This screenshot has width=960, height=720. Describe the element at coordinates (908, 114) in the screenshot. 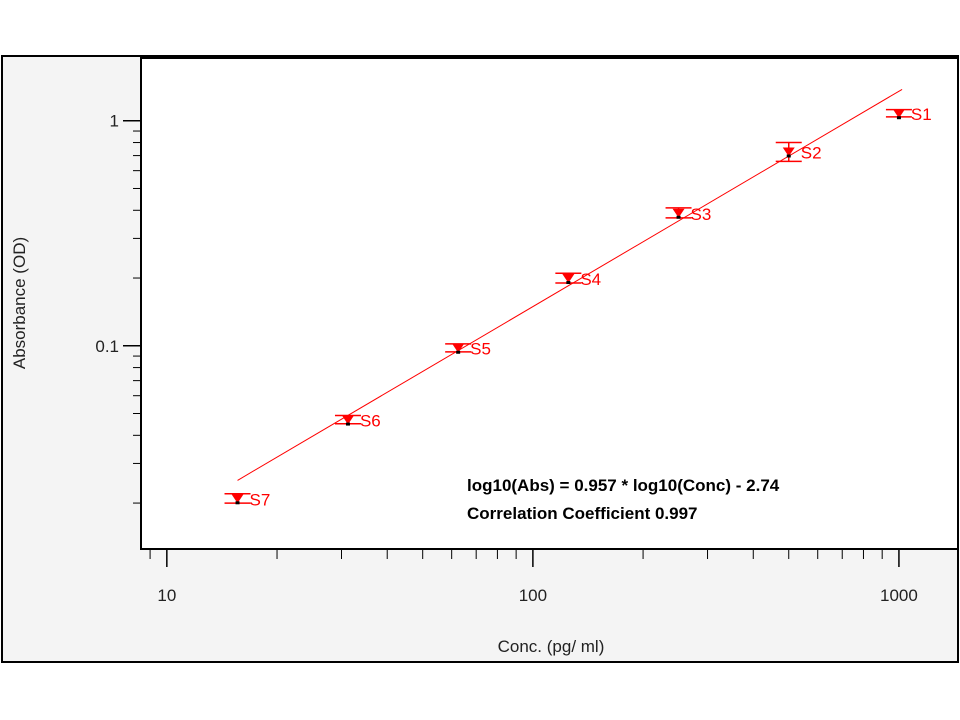

I see `data-point-s1: S1` at that location.